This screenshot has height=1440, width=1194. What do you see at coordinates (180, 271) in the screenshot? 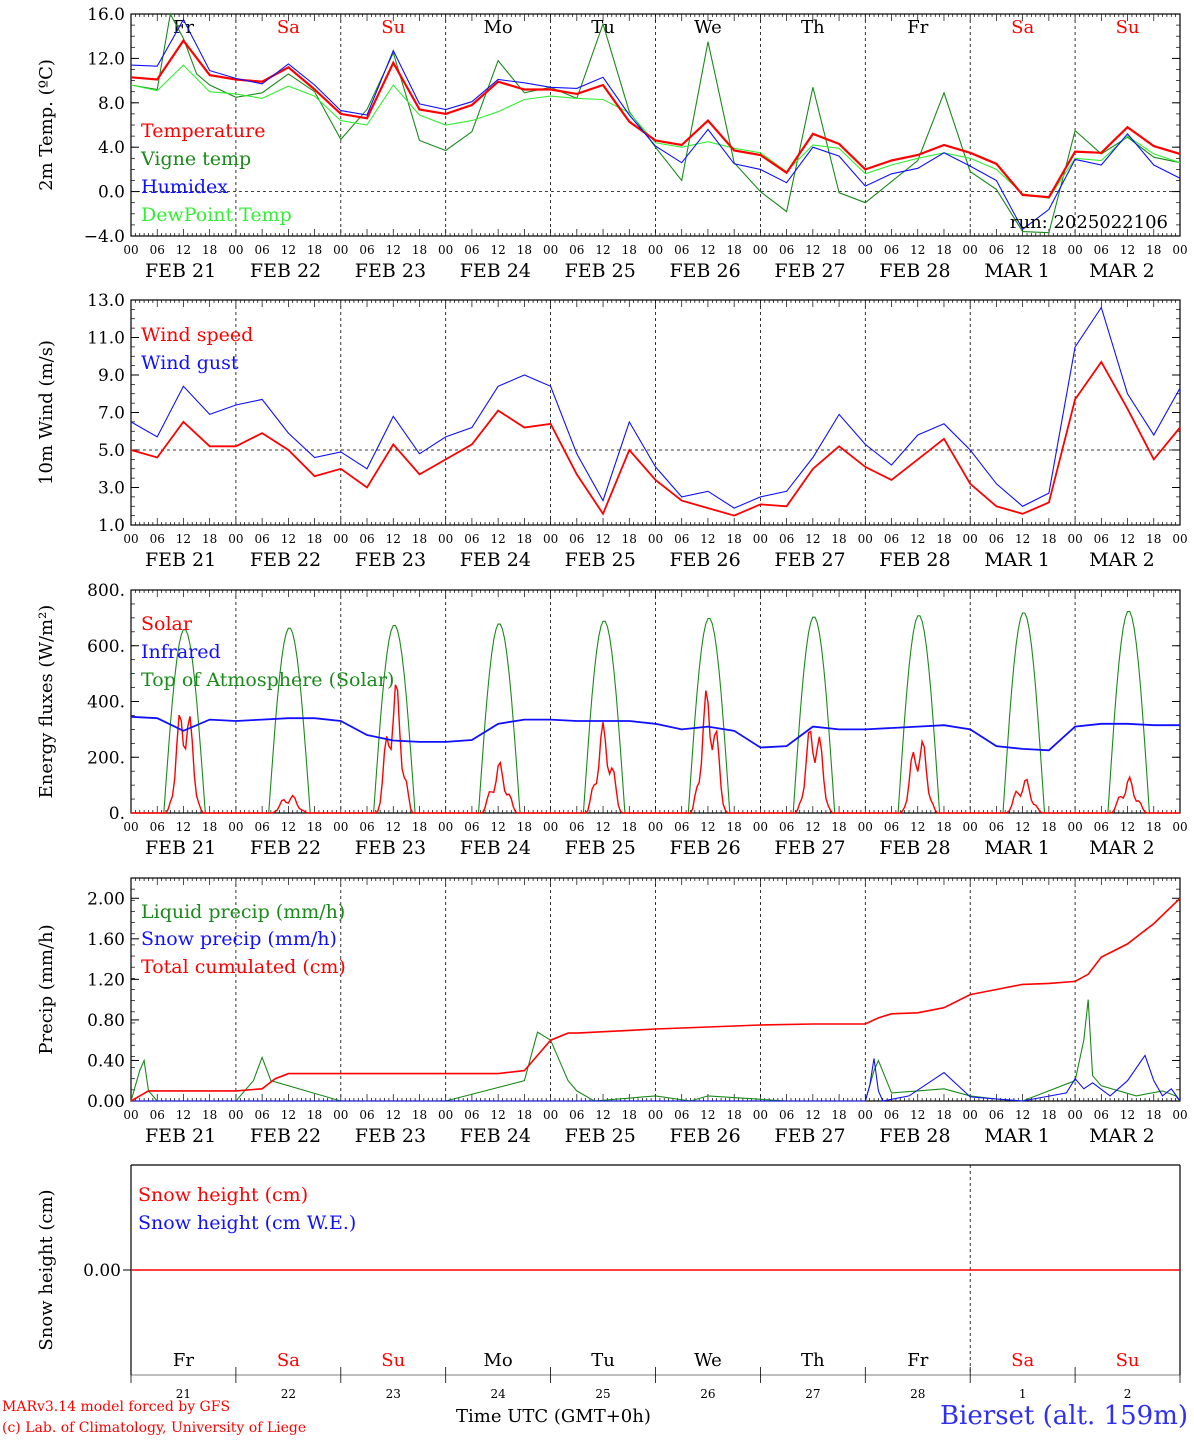
I see `date-label: FEB 21` at bounding box center [180, 271].